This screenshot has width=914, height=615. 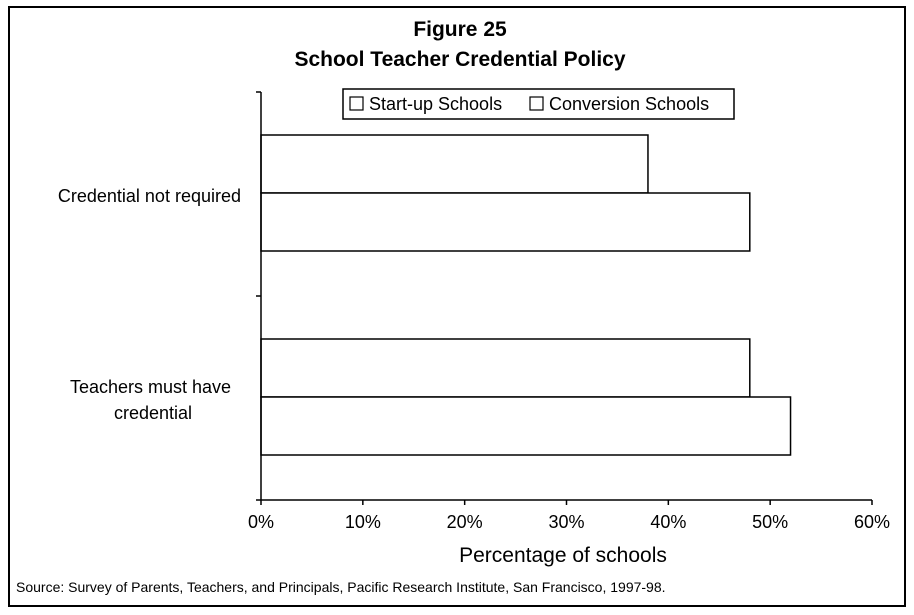 I want to click on category-label-teachers-must-have-credential: Teachers must have credential, so click(x=153, y=400).